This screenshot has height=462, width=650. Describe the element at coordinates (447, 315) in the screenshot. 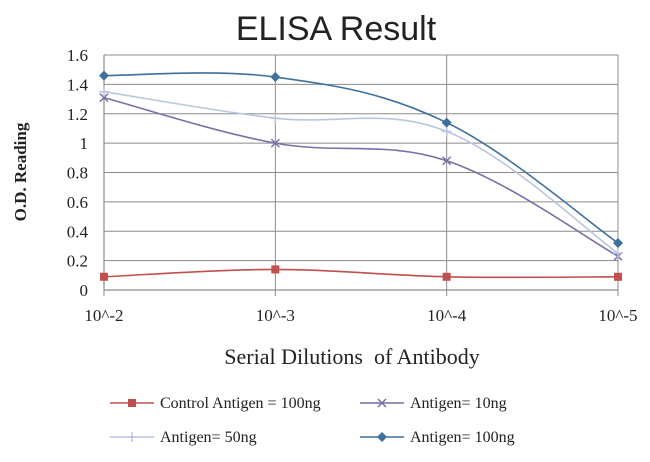

I see `x-tick-label: 10^-4` at that location.